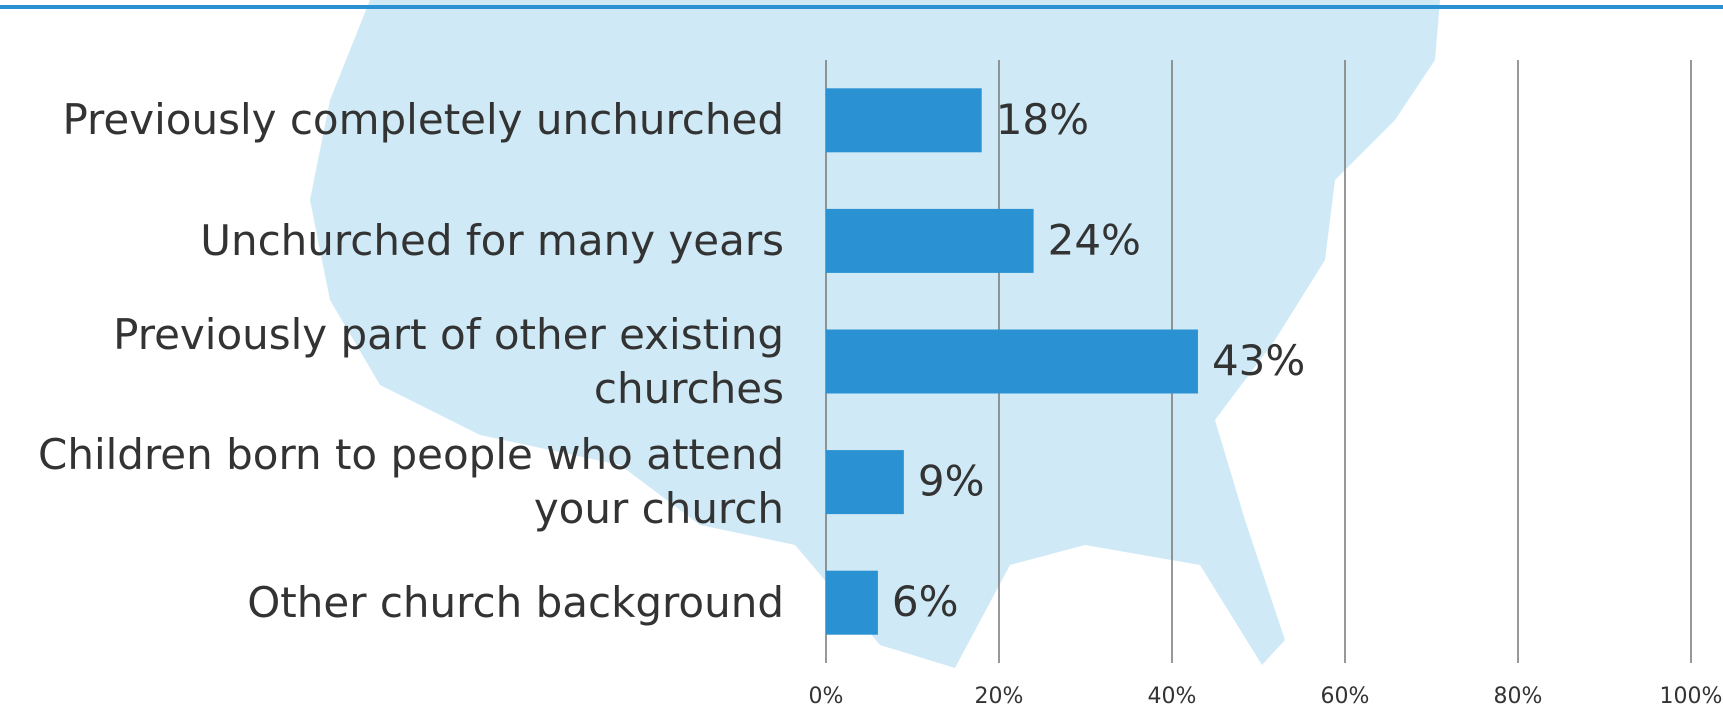 The width and height of the screenshot is (1723, 709). I want to click on value-label: 9%, so click(951, 481).